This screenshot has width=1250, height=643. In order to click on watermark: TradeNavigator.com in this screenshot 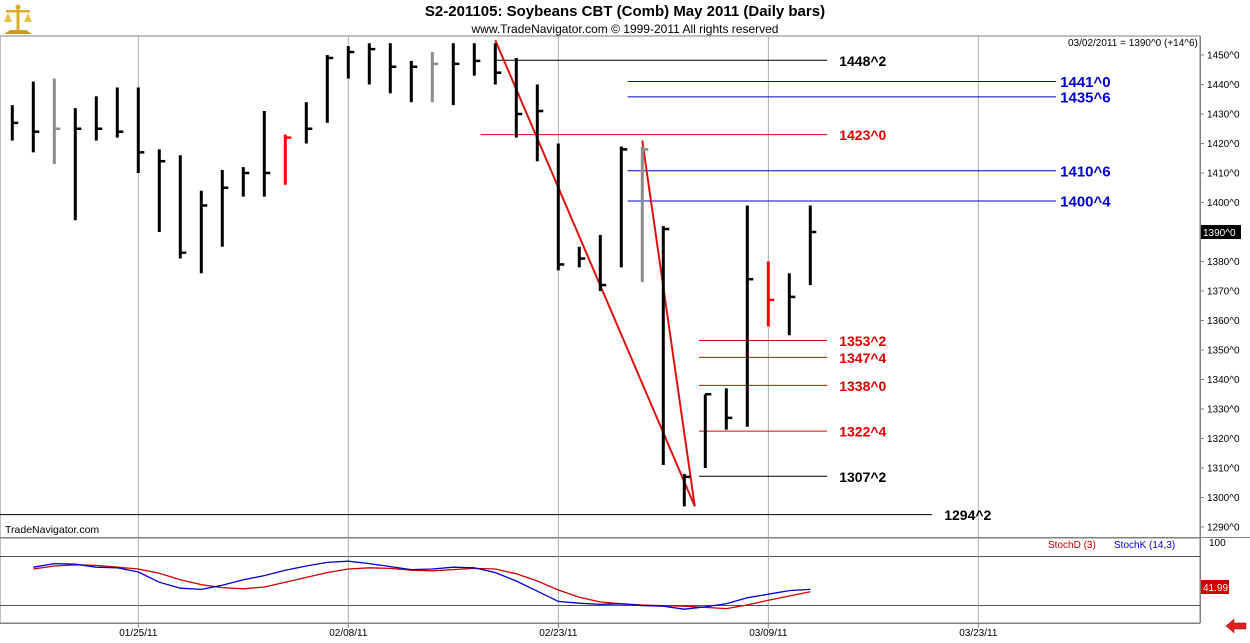, I will do `click(52, 530)`.